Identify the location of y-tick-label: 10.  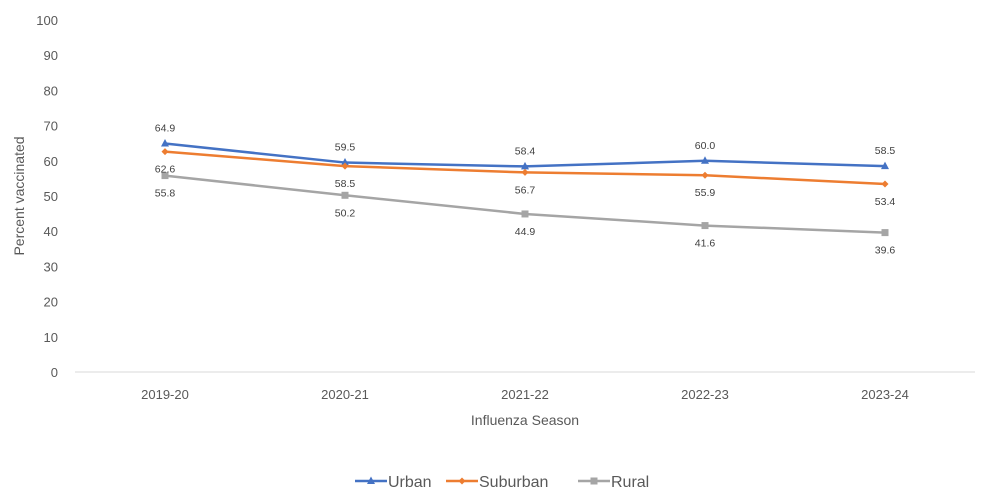
(51, 337).